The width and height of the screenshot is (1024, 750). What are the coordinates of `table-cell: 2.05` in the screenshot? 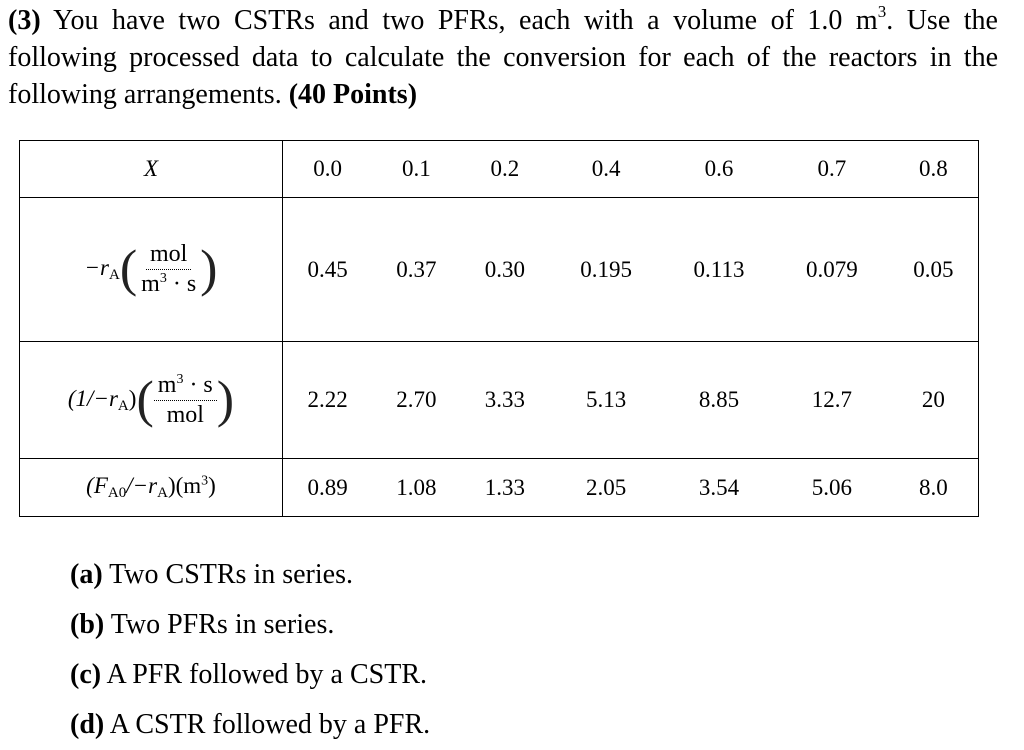 It's located at (606, 487).